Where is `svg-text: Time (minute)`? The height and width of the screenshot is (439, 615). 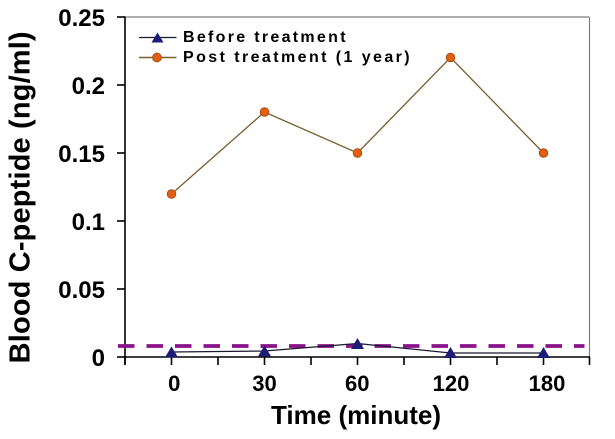
svg-text: Time (minute) is located at coordinates (356, 415).